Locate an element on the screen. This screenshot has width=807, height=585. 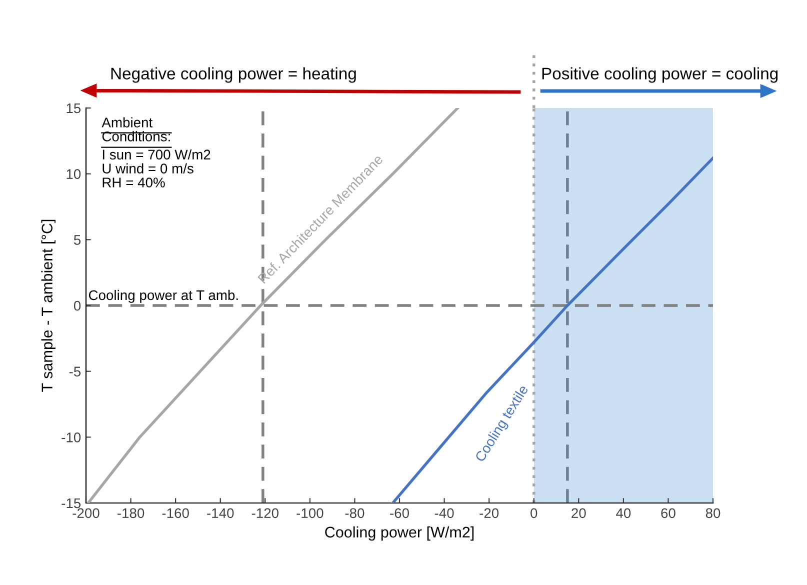
x-tick-label: 80 is located at coordinates (713, 513).